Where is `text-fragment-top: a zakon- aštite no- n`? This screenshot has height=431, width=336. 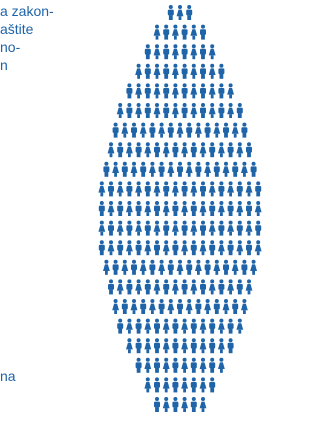
text-fragment-top: a zakon- aštite no- n is located at coordinates (52, 38).